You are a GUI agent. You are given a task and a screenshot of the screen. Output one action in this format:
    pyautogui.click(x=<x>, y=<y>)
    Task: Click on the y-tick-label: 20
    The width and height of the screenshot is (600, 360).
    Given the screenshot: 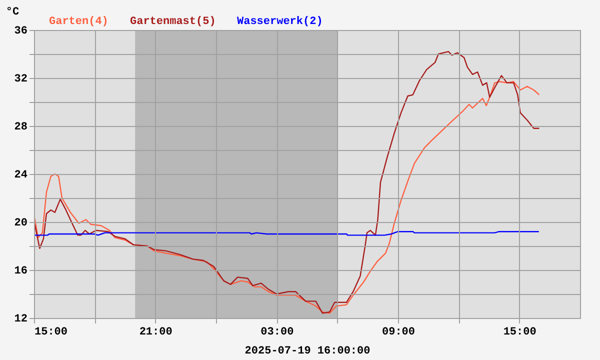 What is the action you would take?
    pyautogui.click(x=21, y=224)
    